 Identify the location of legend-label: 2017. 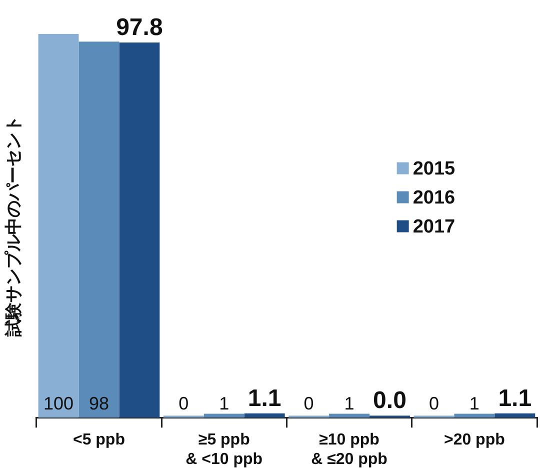
(434, 227).